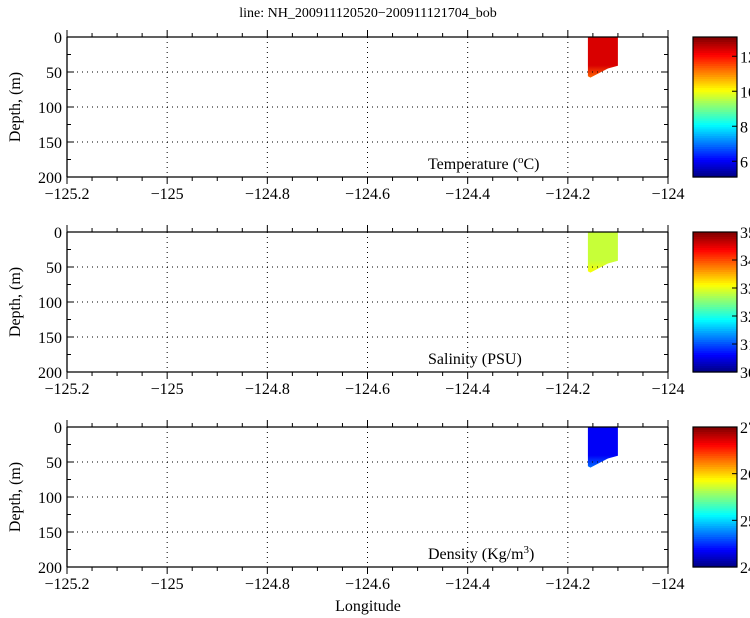 This screenshot has width=750, height=618. What do you see at coordinates (745, 261) in the screenshot?
I see `colorbar-tick-label: 34` at bounding box center [745, 261].